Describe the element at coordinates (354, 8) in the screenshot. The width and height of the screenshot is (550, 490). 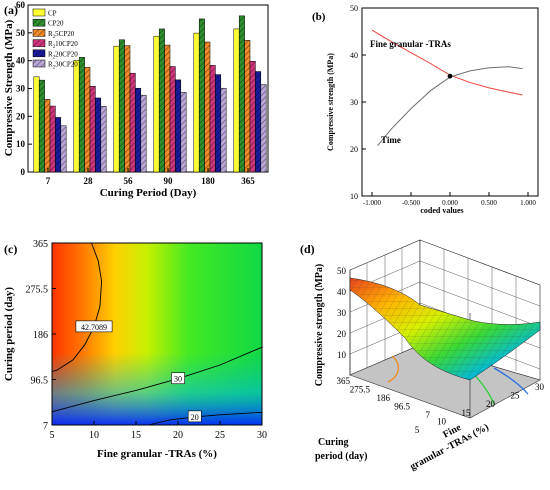
I see `y-tick-label: 50` at that location.